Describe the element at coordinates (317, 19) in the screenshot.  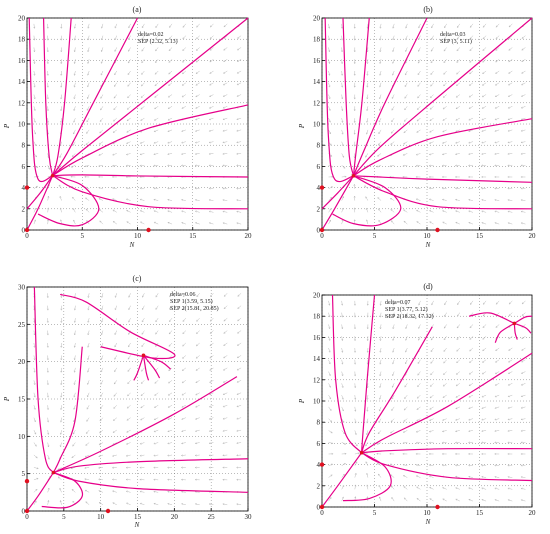
I see `y-tick-label: 20` at that location.